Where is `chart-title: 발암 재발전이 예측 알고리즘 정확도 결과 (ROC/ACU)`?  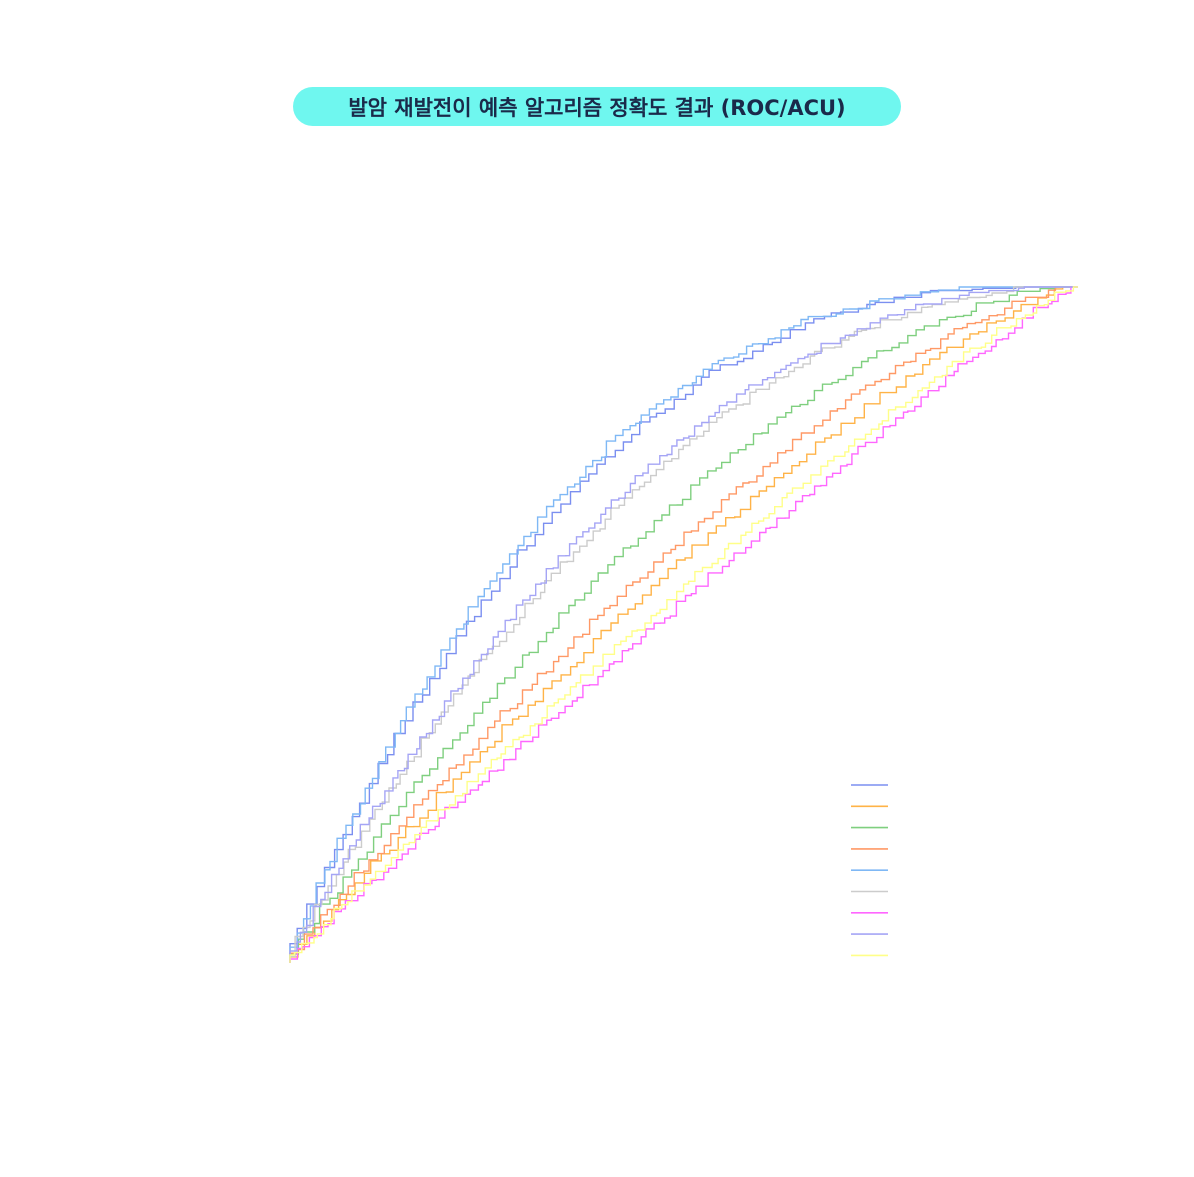
chart-title: 발암 재발전이 예측 알고리즘 정확도 결과 (ROC/ACU) is located at coordinates (597, 107).